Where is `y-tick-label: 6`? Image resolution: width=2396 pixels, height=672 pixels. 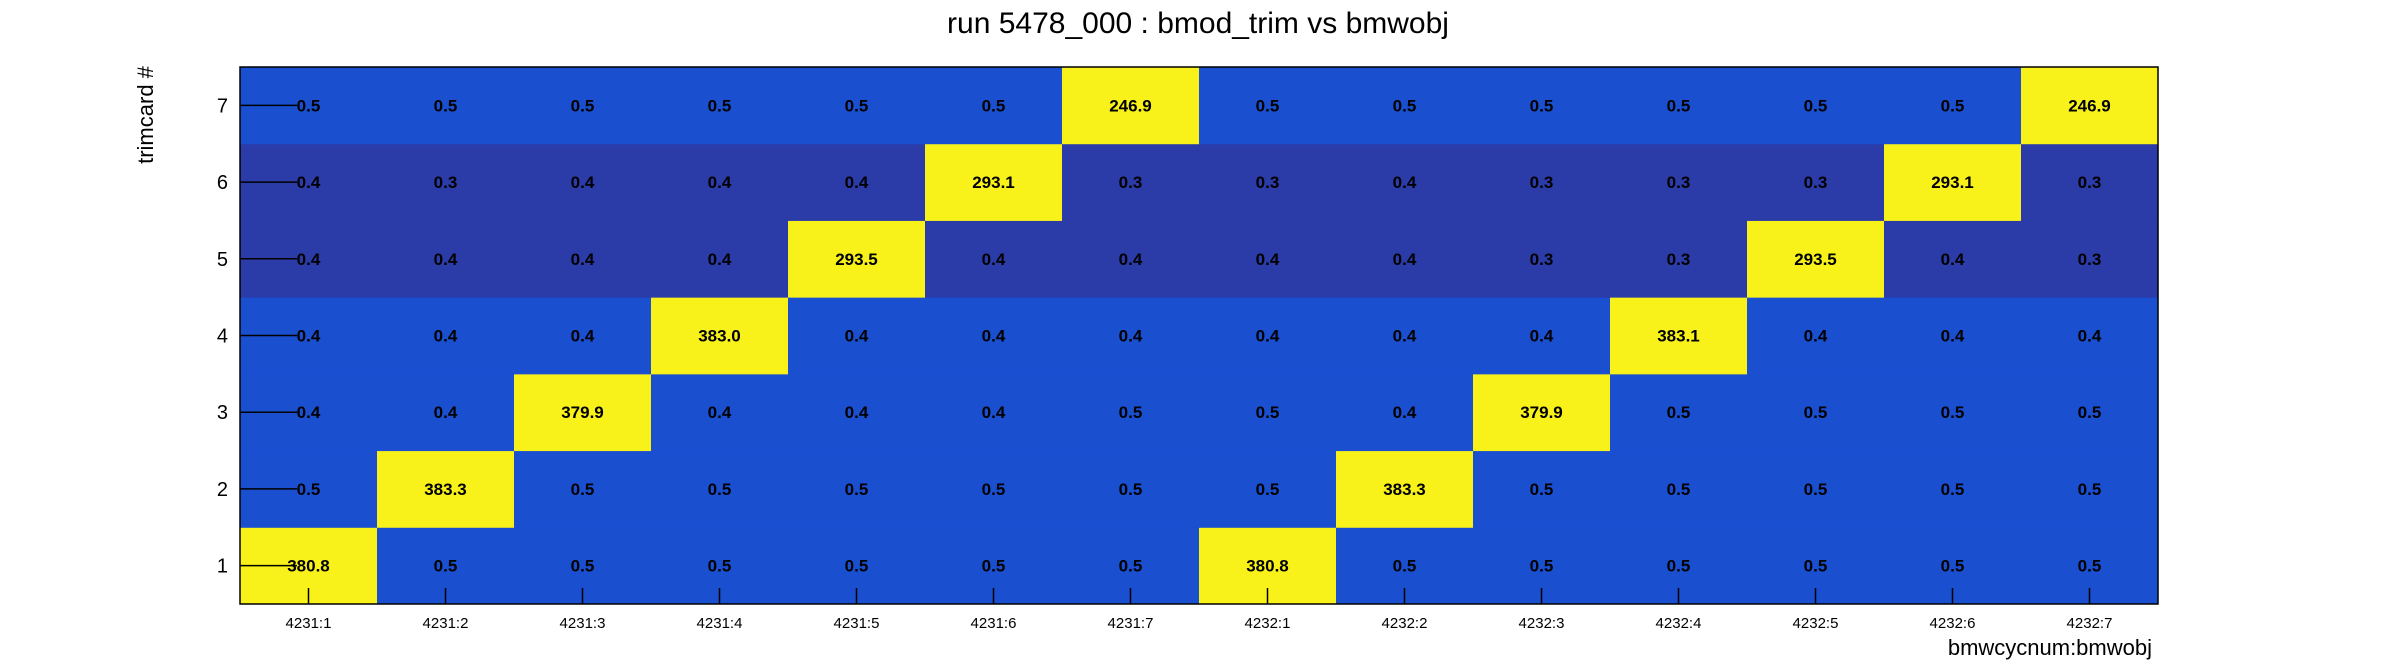
y-tick-label: 6 is located at coordinates (222, 183).